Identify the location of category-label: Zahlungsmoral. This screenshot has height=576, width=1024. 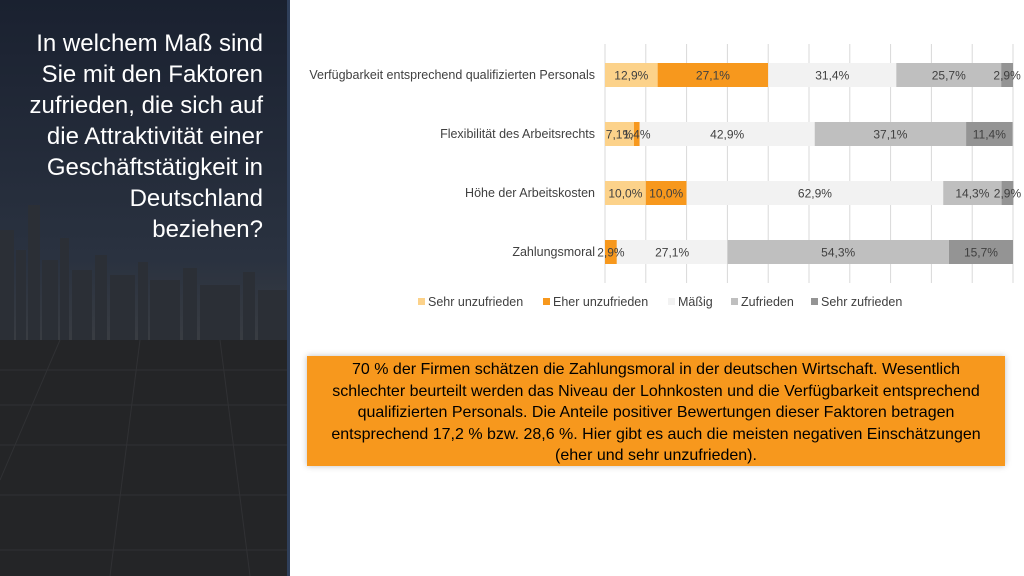
(553, 252).